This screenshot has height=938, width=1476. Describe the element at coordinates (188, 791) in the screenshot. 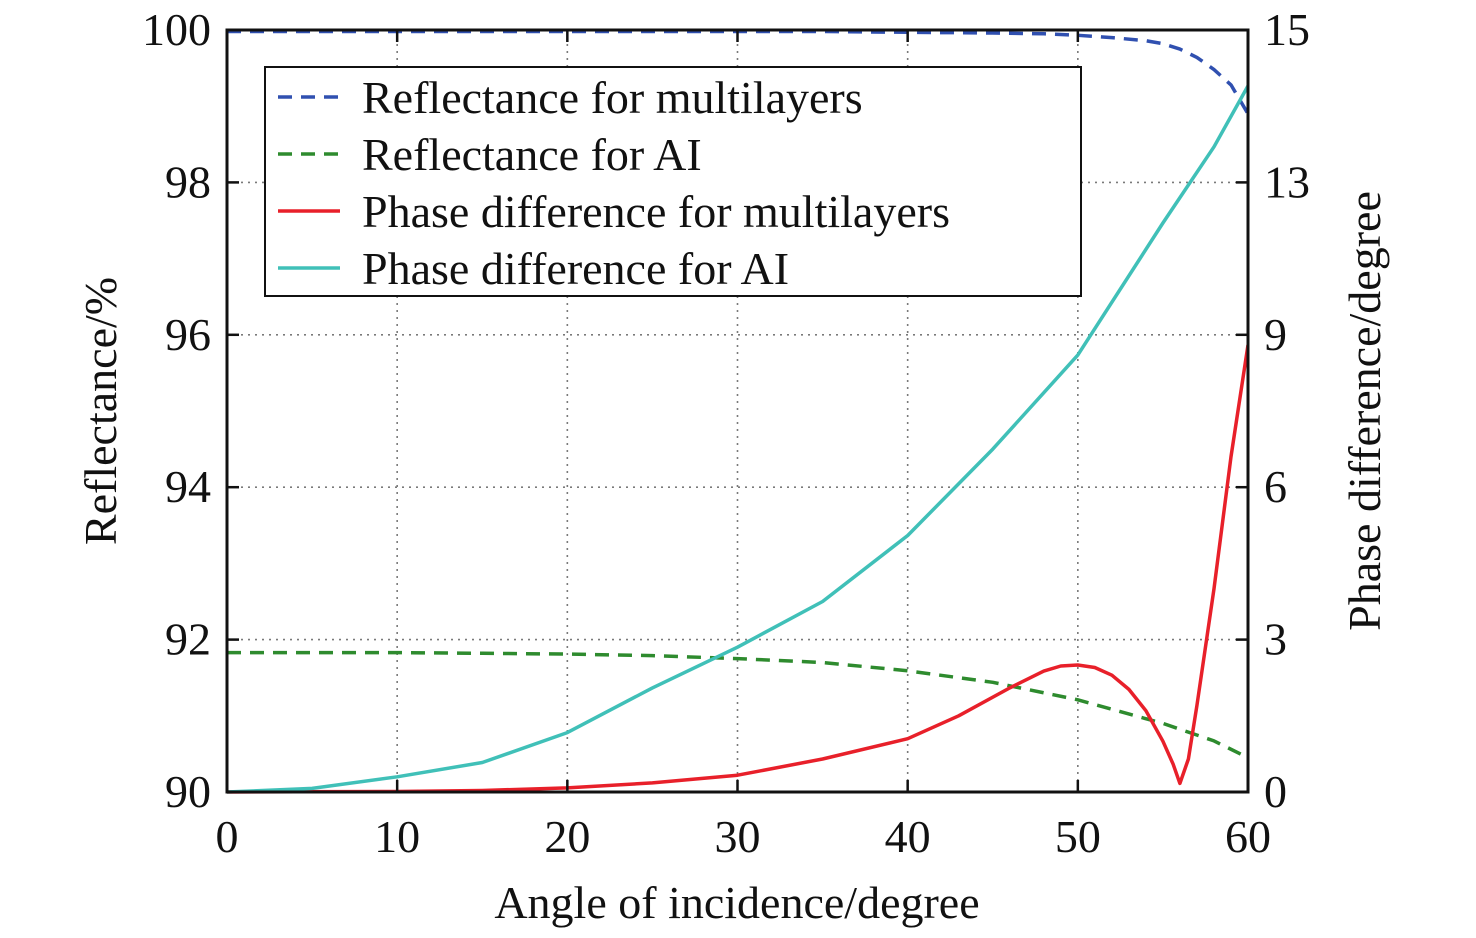

I see `y-left-tick-label: 90` at that location.